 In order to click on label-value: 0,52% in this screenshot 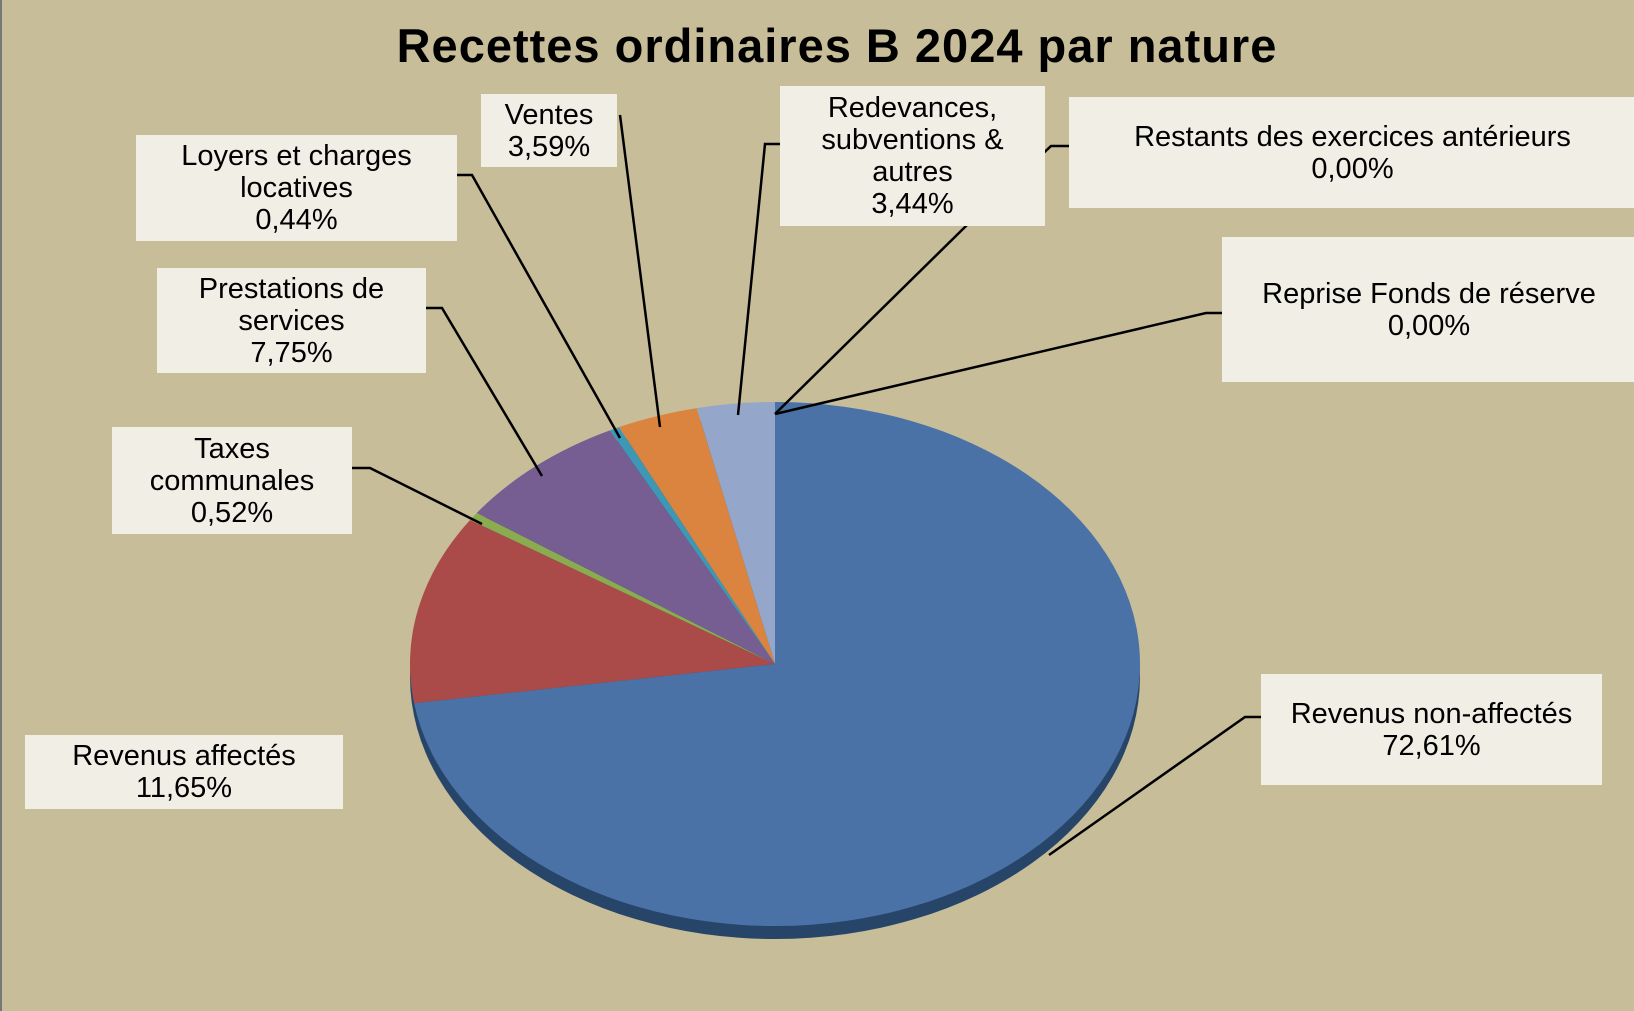, I will do `click(232, 512)`.